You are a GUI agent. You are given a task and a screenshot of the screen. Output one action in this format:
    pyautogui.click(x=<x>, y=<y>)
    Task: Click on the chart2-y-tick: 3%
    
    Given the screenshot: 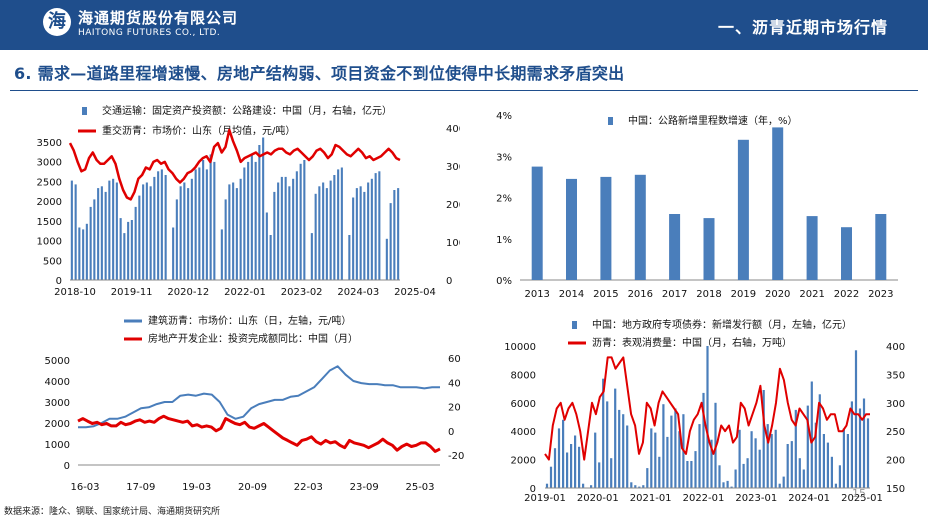 What is the action you would take?
    pyautogui.click(x=504, y=157)
    